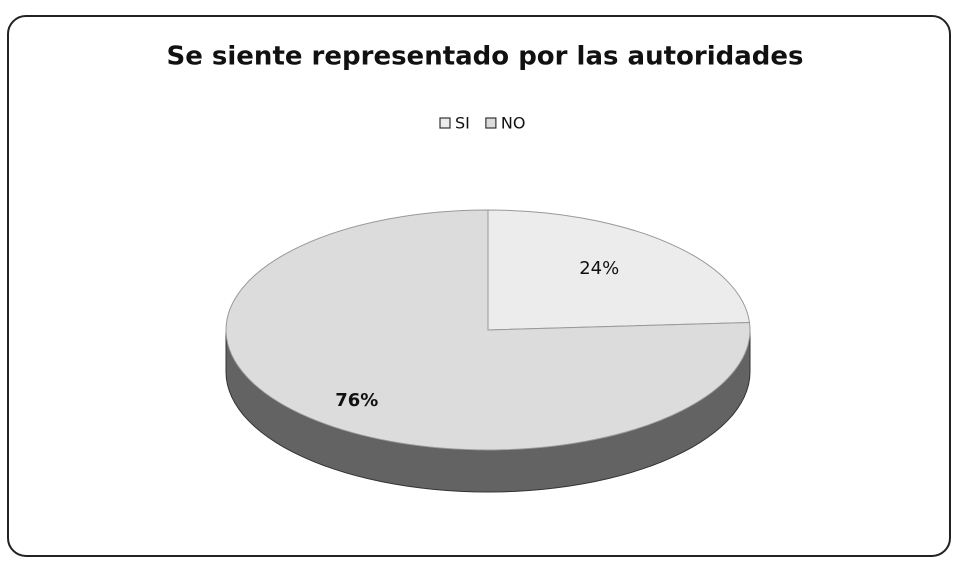  I want to click on data-label: 24%, so click(599, 268).